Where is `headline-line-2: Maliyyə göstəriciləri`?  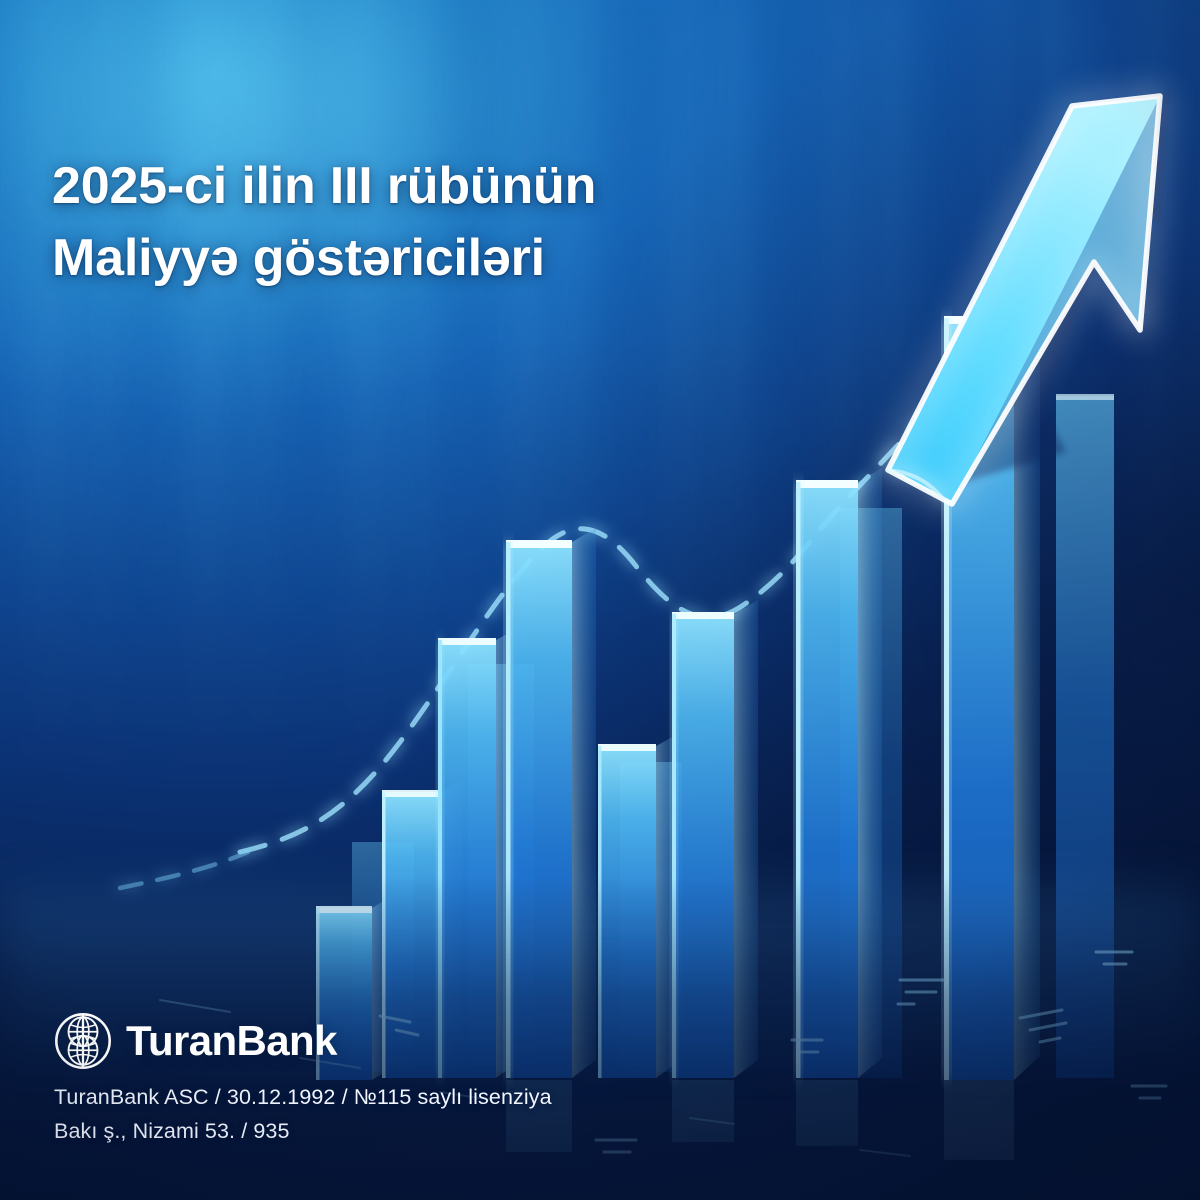 headline-line-2: Maliyyə göstəriciləri is located at coordinates (298, 258).